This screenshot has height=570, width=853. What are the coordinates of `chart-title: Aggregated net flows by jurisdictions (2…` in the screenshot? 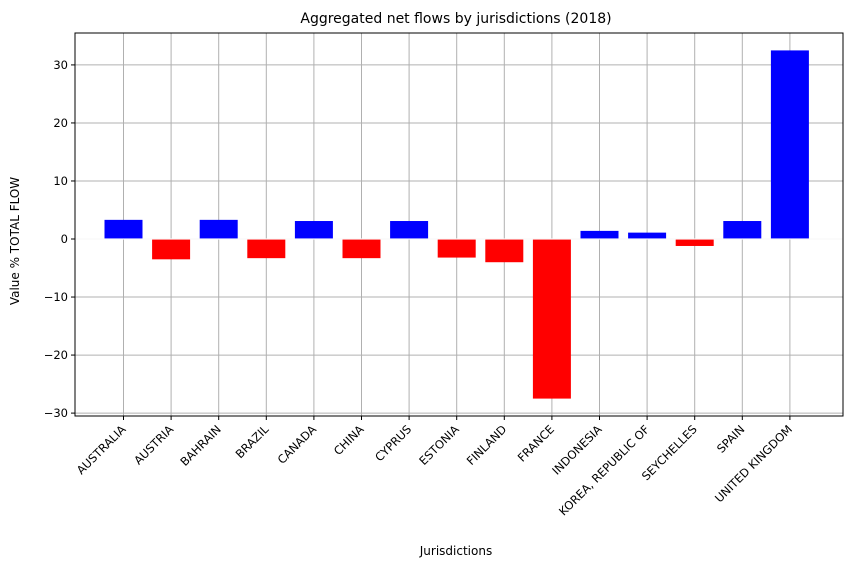 It's located at (455, 19).